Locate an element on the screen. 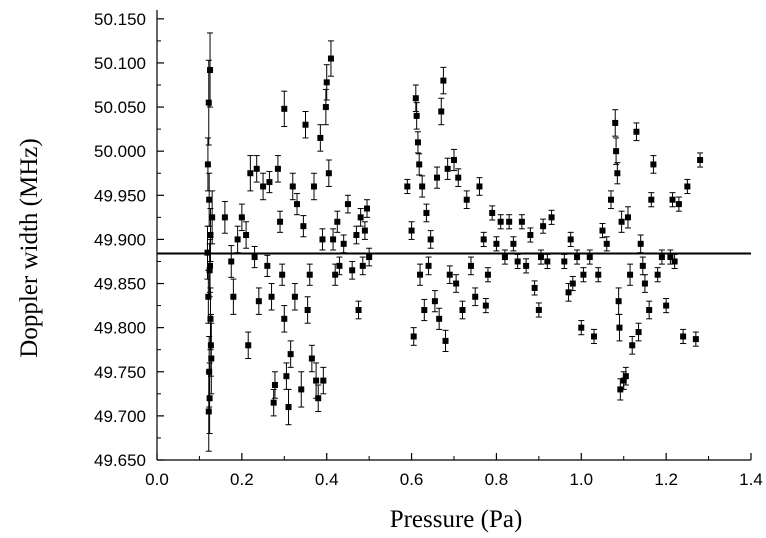  y-tick-label: 49.650 is located at coordinates (120, 460).